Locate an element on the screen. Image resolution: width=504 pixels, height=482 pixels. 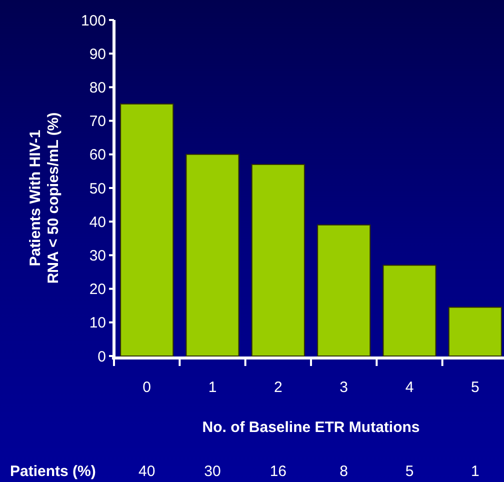
text: 30 is located at coordinates (212, 471).